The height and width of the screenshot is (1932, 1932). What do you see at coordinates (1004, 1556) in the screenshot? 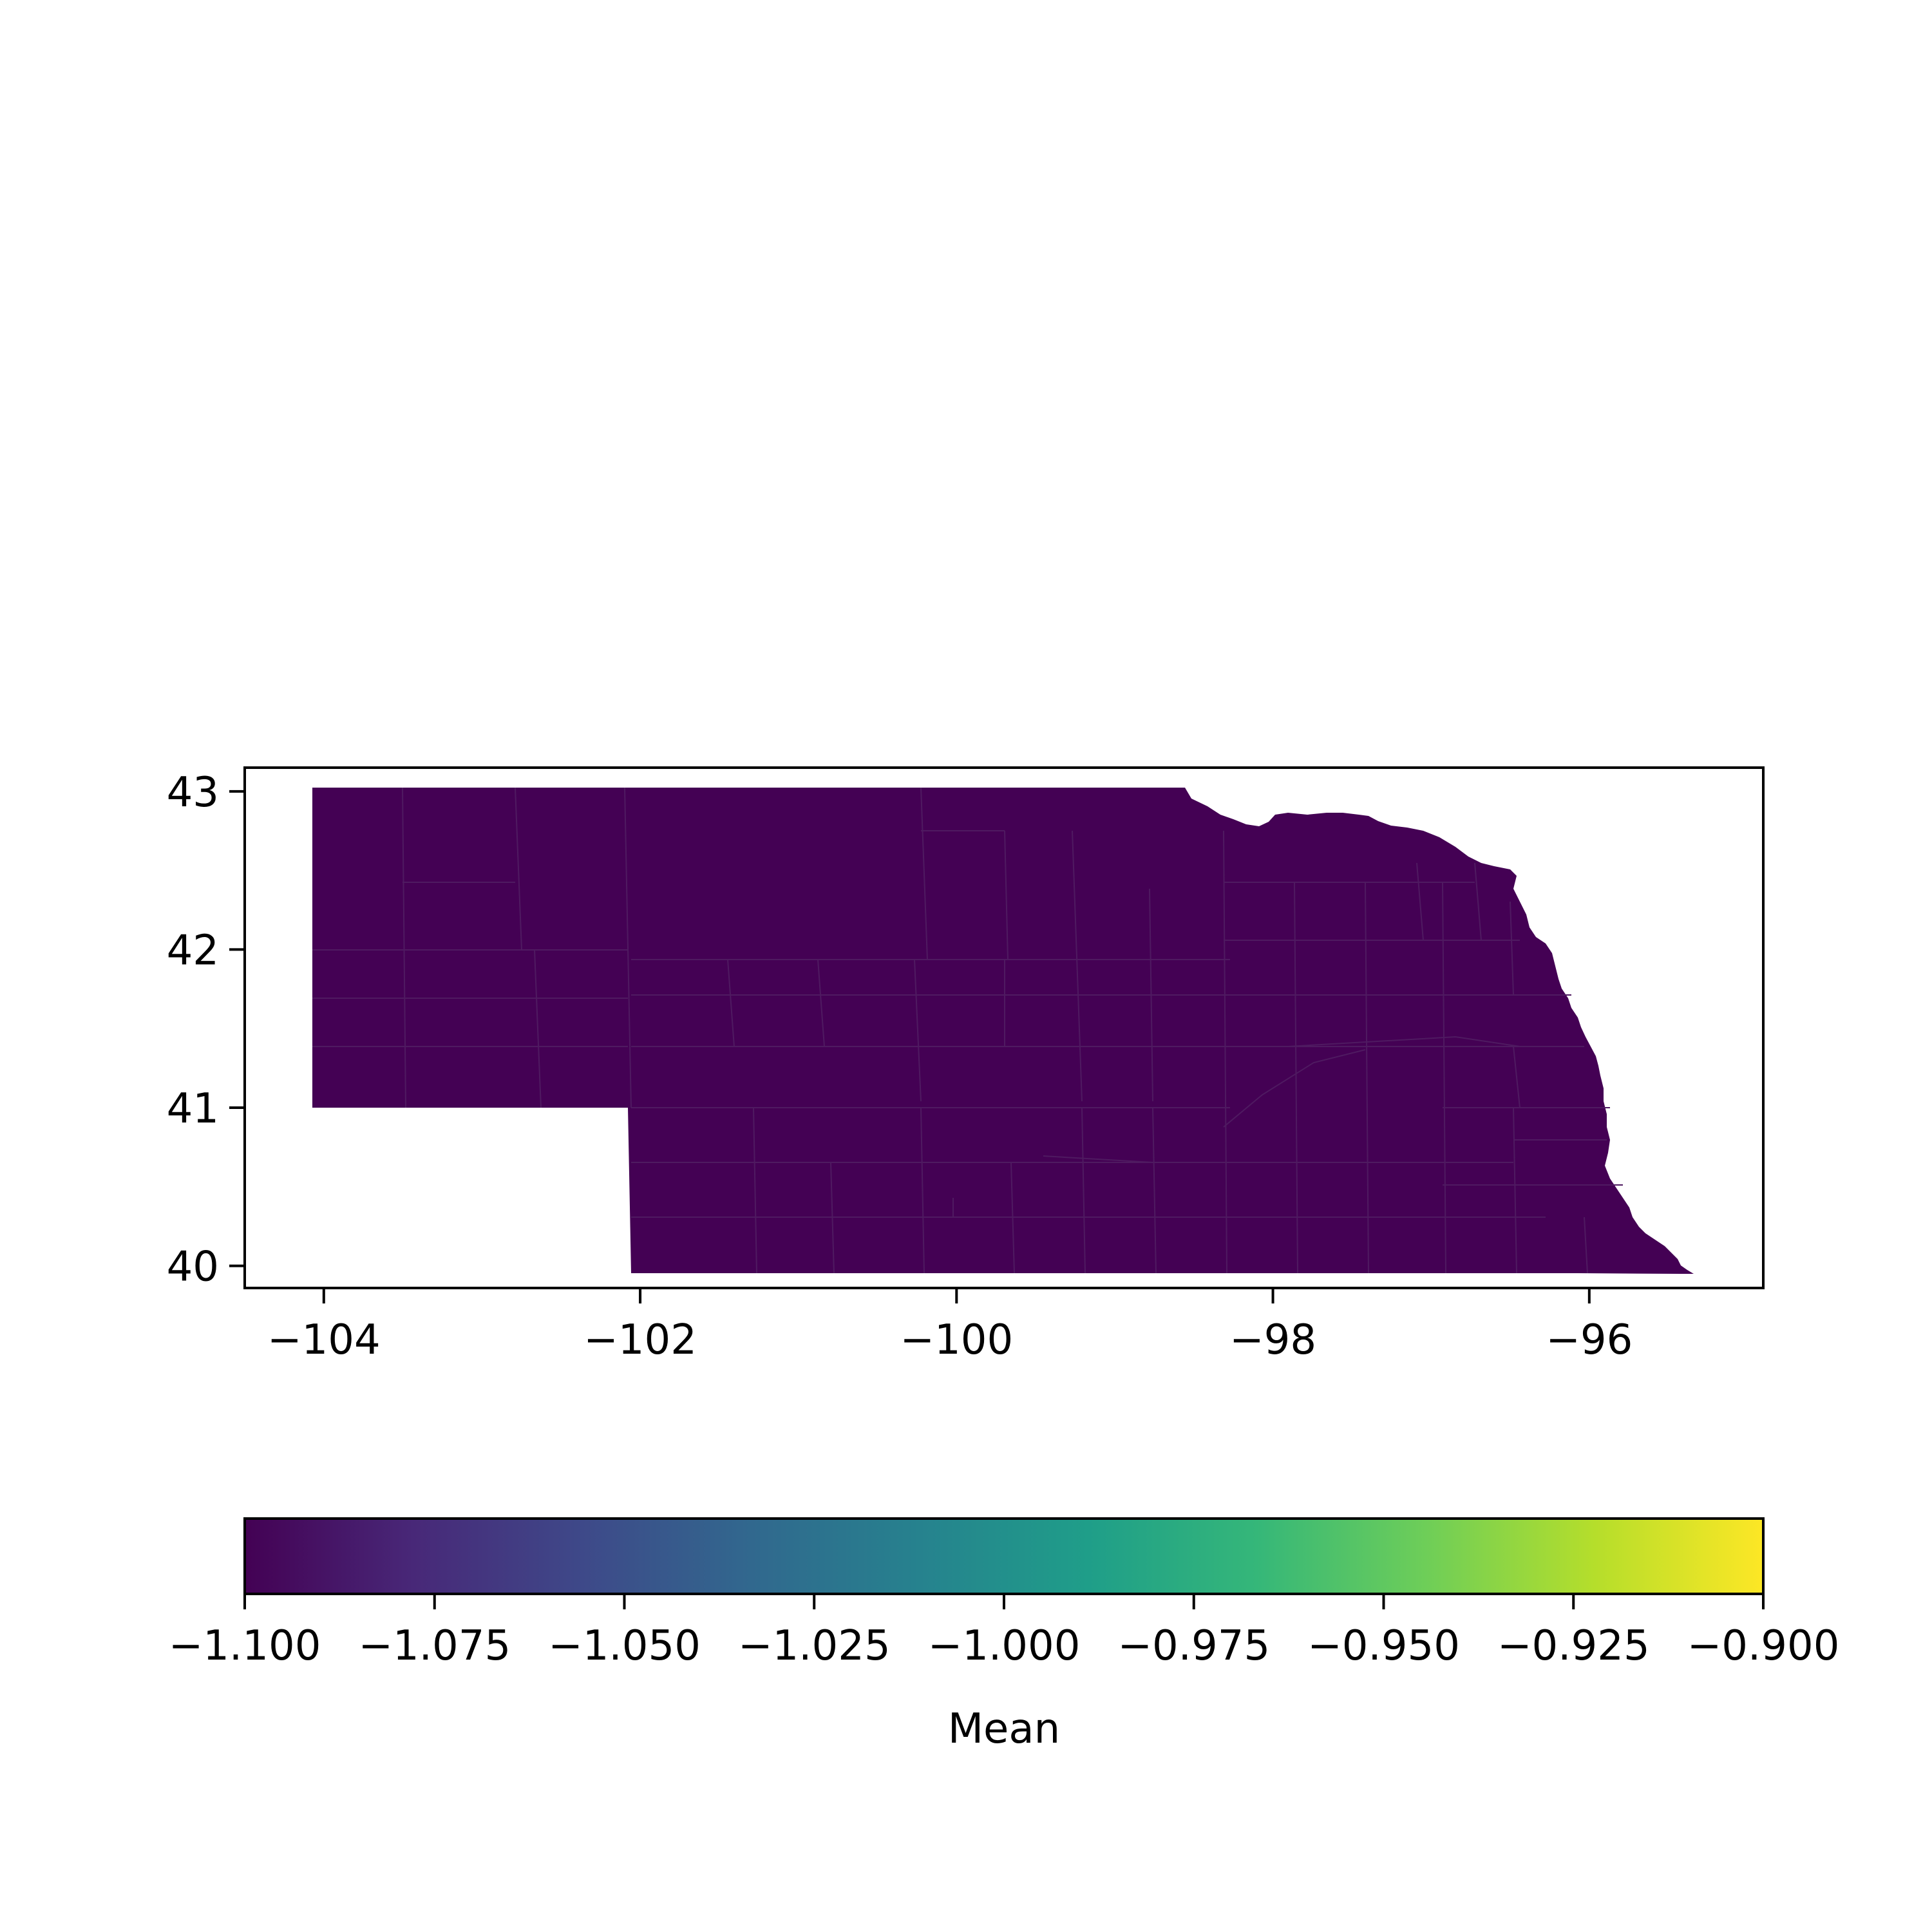
I see `colorbar-gradient` at bounding box center [1004, 1556].